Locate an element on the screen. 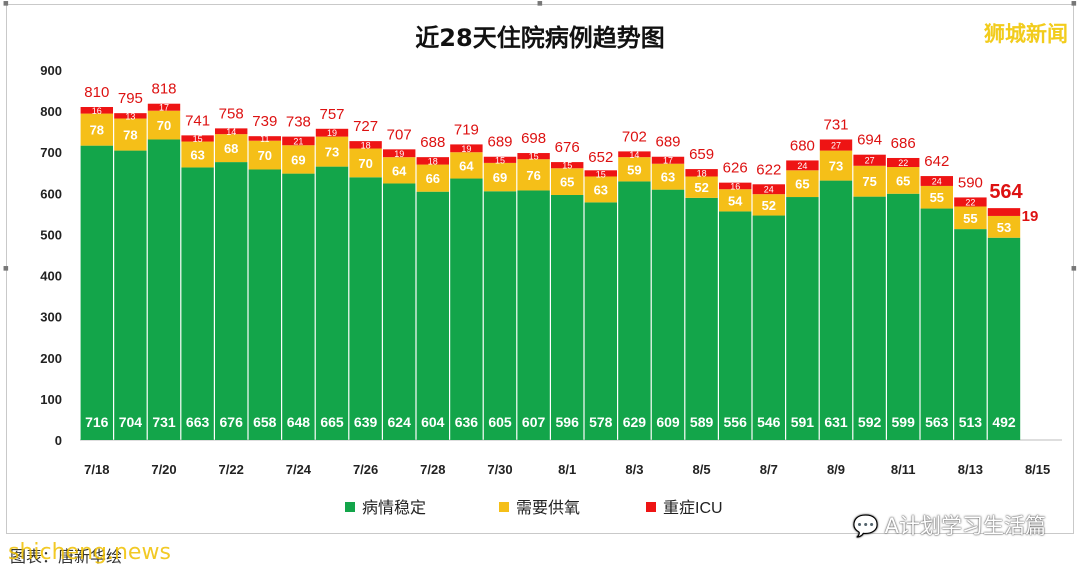 This screenshot has width=1080, height=573. y-tick-label: 500 is located at coordinates (51, 234).